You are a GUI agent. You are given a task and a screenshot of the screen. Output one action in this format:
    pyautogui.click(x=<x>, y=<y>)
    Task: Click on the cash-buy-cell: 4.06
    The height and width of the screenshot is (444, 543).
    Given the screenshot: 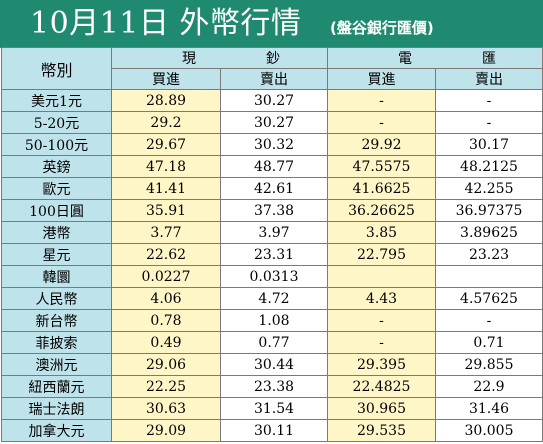 What is the action you would take?
    pyautogui.click(x=166, y=298)
    